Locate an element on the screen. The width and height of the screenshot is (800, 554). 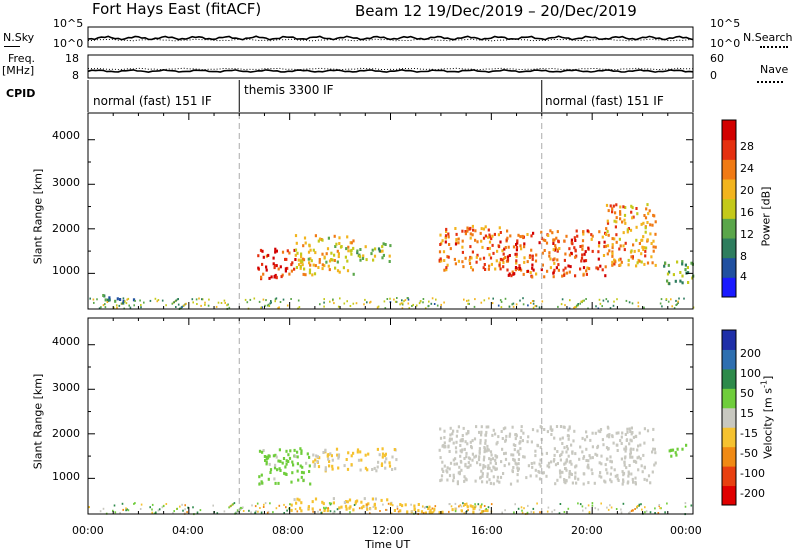
velocity-cbar-tick-200: 200 is located at coordinates (750, 353).